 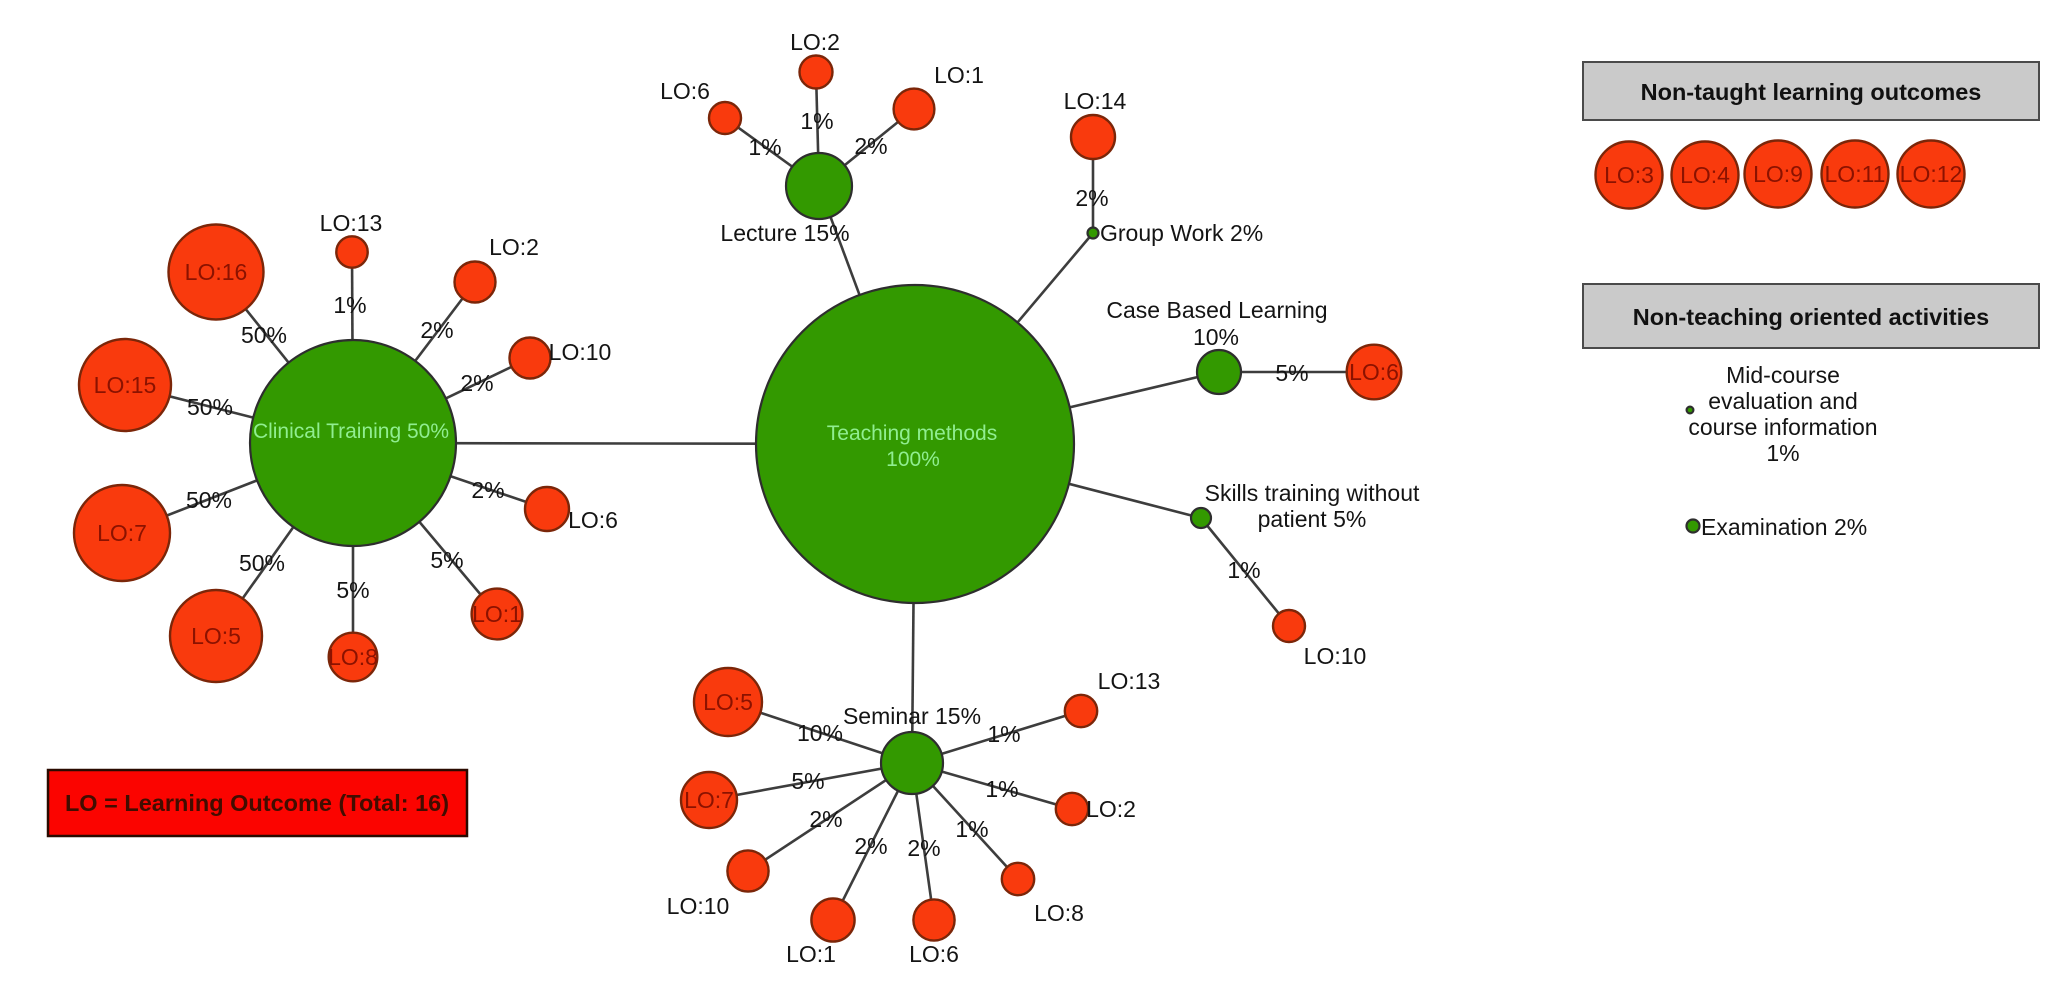 I want to click on svg-text: LO:12, so click(x=1931, y=174).